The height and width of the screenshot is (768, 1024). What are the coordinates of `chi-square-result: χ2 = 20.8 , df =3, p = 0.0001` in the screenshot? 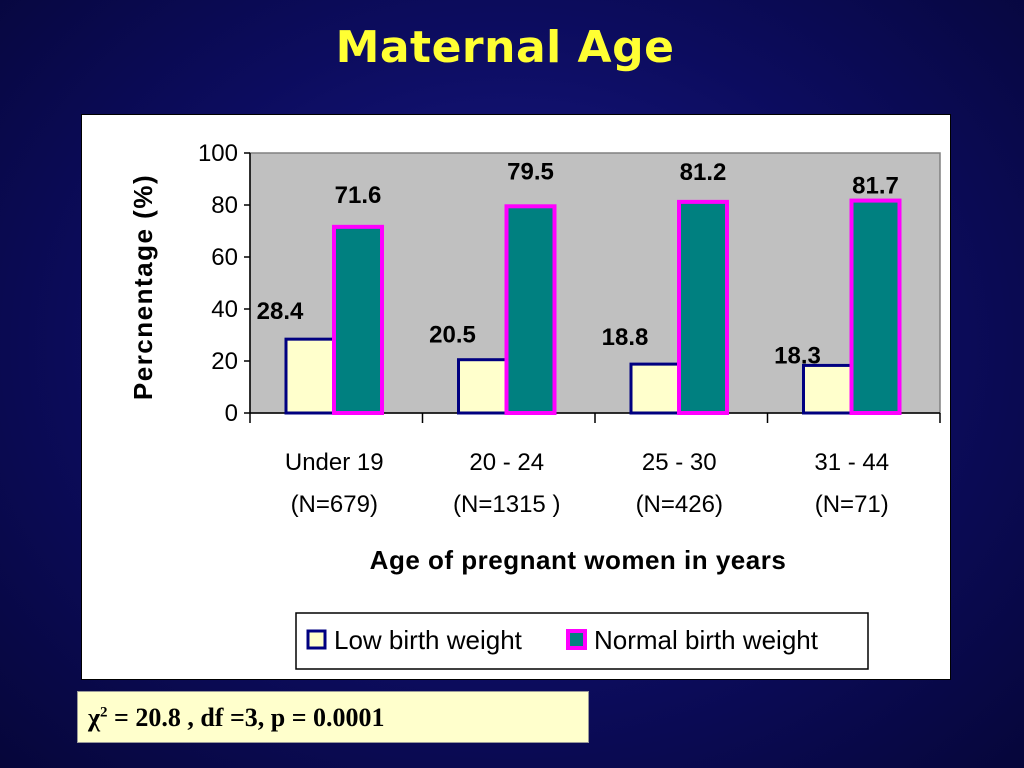 It's located at (333, 717).